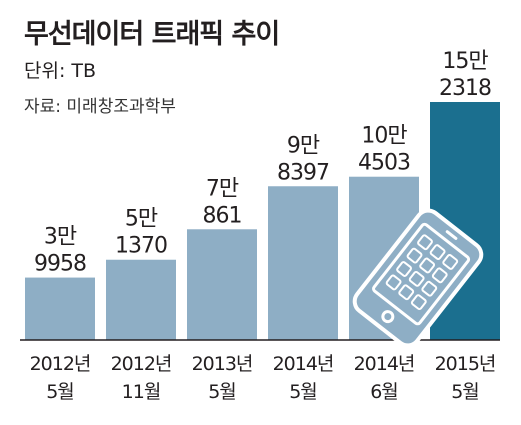 The width and height of the screenshot is (521, 425). Describe the element at coordinates (222, 378) in the screenshot. I see `x-tick-label-2: 2013년 5월` at that location.